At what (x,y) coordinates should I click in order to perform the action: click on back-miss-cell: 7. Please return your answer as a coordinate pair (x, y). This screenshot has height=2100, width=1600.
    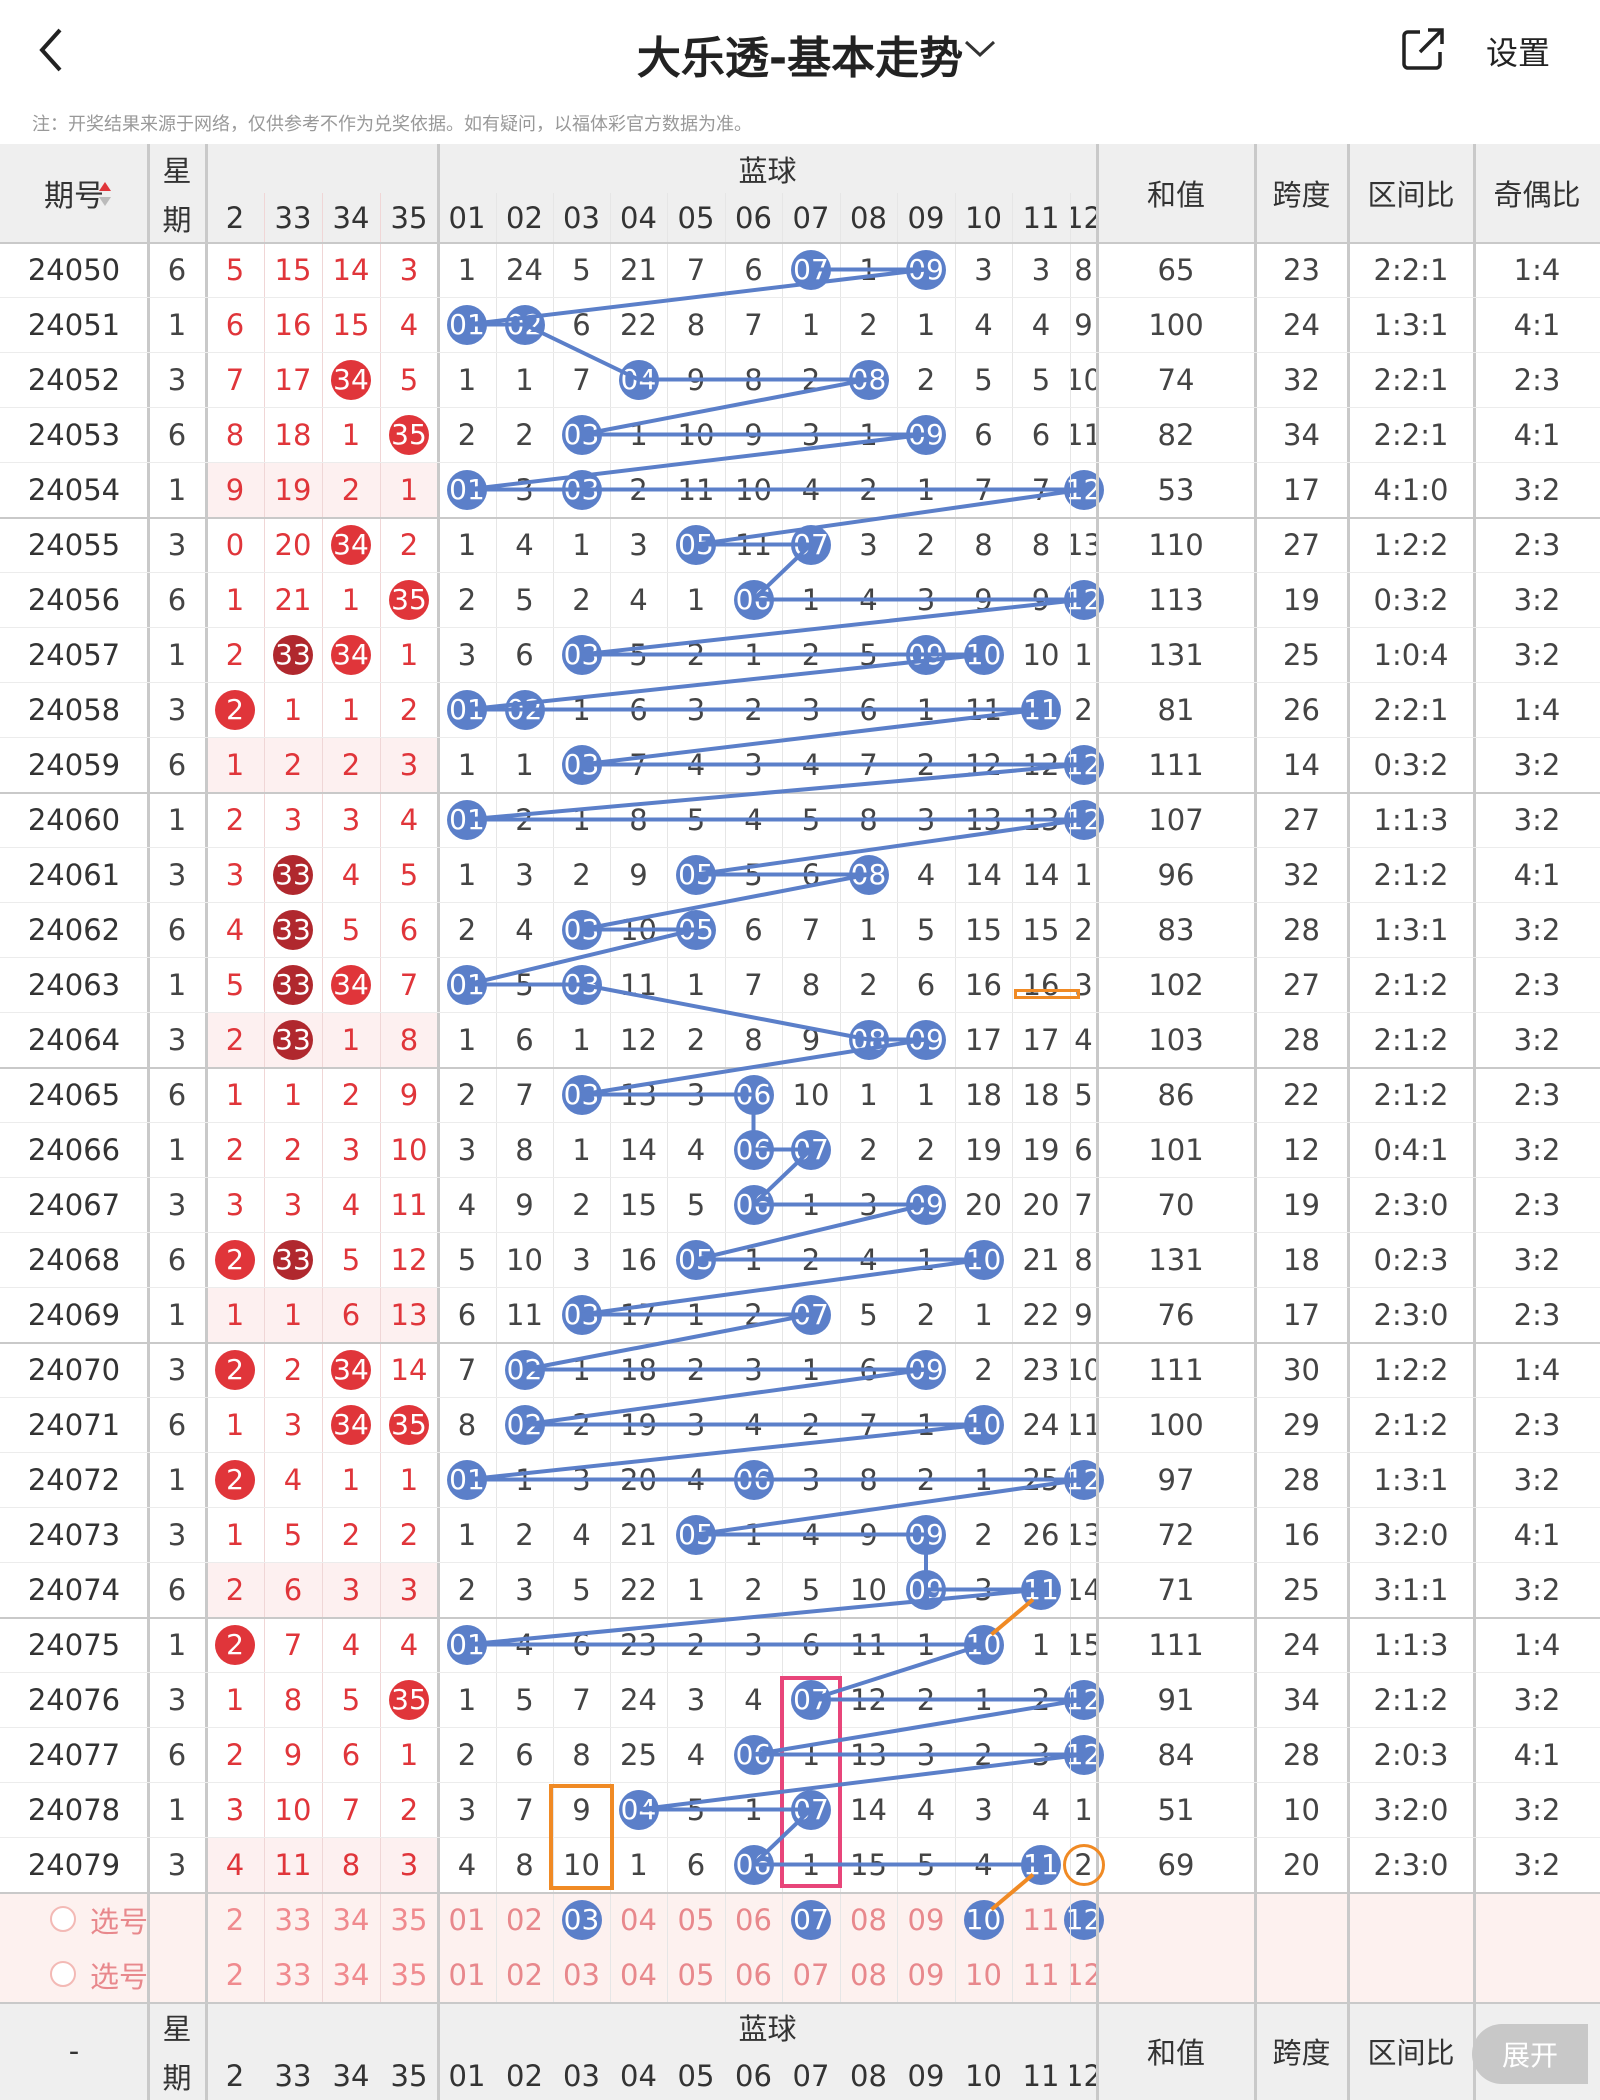
    Looking at the image, I should click on (753, 984).